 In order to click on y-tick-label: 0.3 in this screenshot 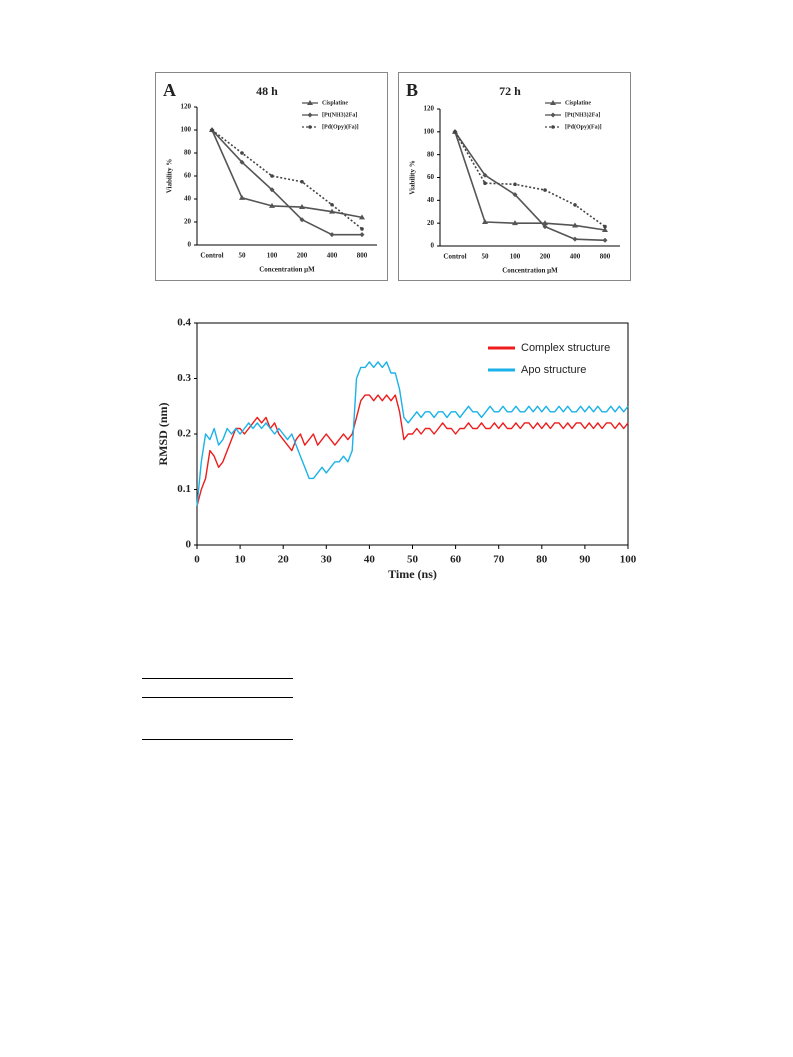, I will do `click(184, 378)`.